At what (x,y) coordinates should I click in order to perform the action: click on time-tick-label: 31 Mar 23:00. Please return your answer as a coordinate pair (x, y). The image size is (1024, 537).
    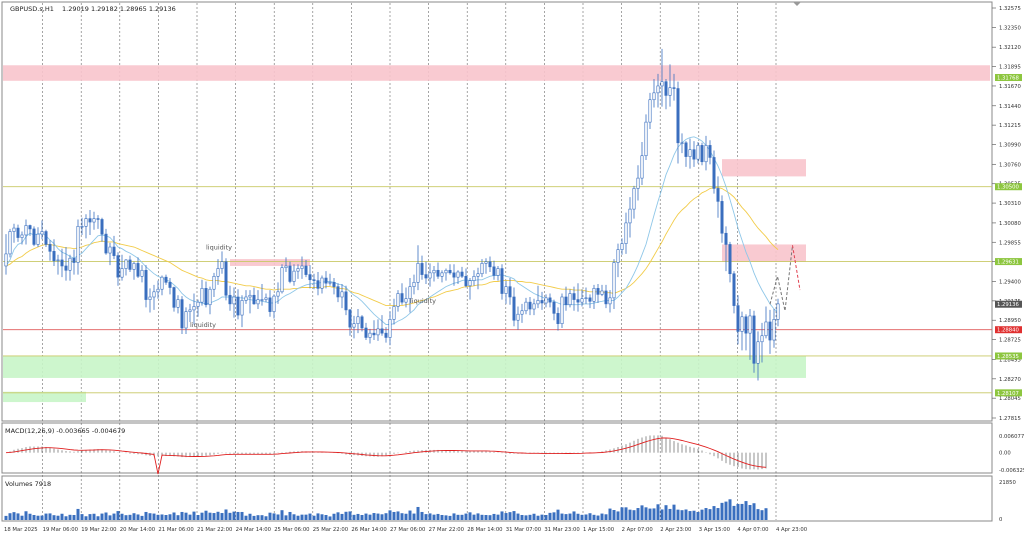
    Looking at the image, I should click on (562, 530).